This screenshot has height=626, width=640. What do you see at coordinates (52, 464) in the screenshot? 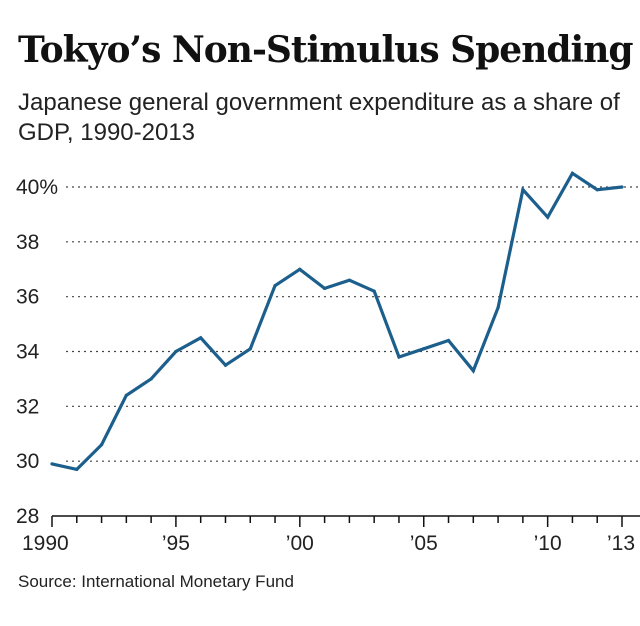
I see `data-point-1990` at bounding box center [52, 464].